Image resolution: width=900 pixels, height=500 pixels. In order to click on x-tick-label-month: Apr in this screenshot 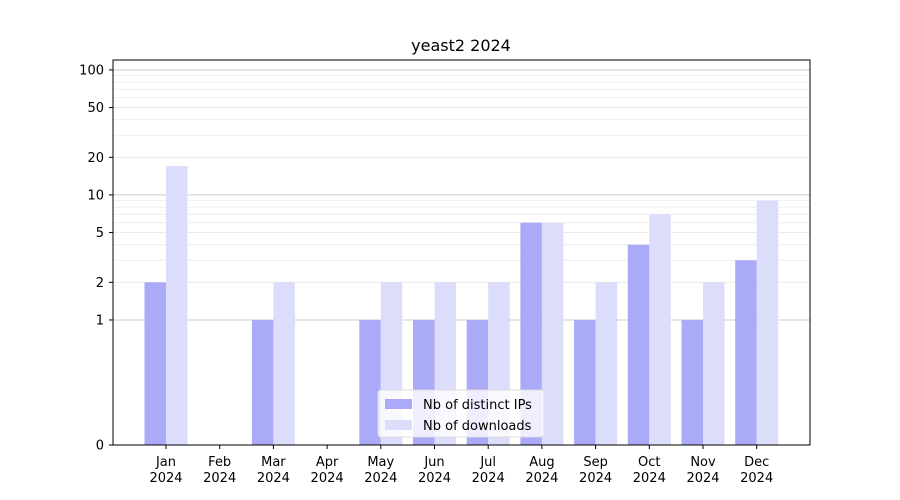, I will do `click(327, 462)`.